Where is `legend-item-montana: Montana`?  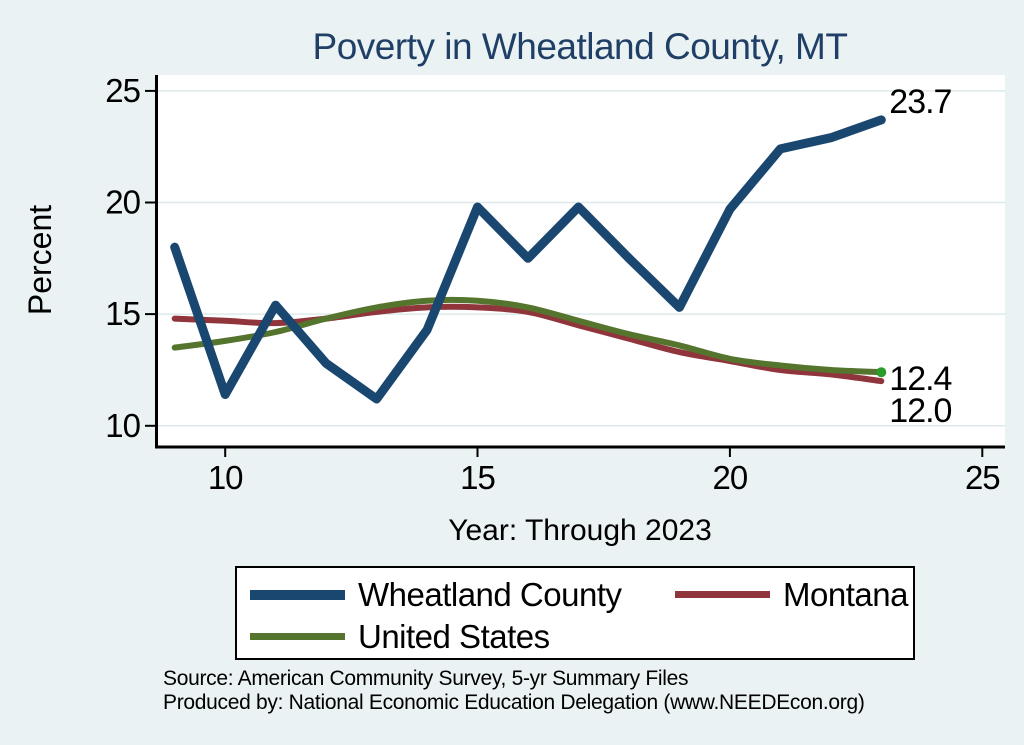
legend-item-montana: Montana is located at coordinates (794, 594).